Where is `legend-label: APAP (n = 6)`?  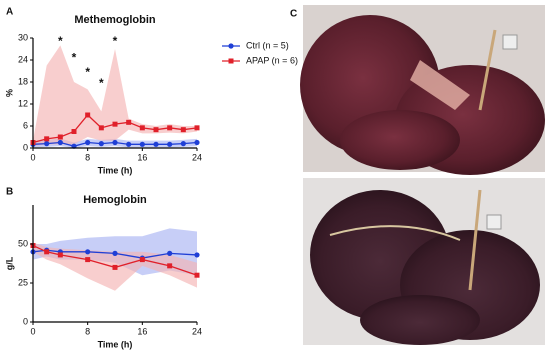 legend-label: APAP (n = 6) is located at coordinates (272, 60).